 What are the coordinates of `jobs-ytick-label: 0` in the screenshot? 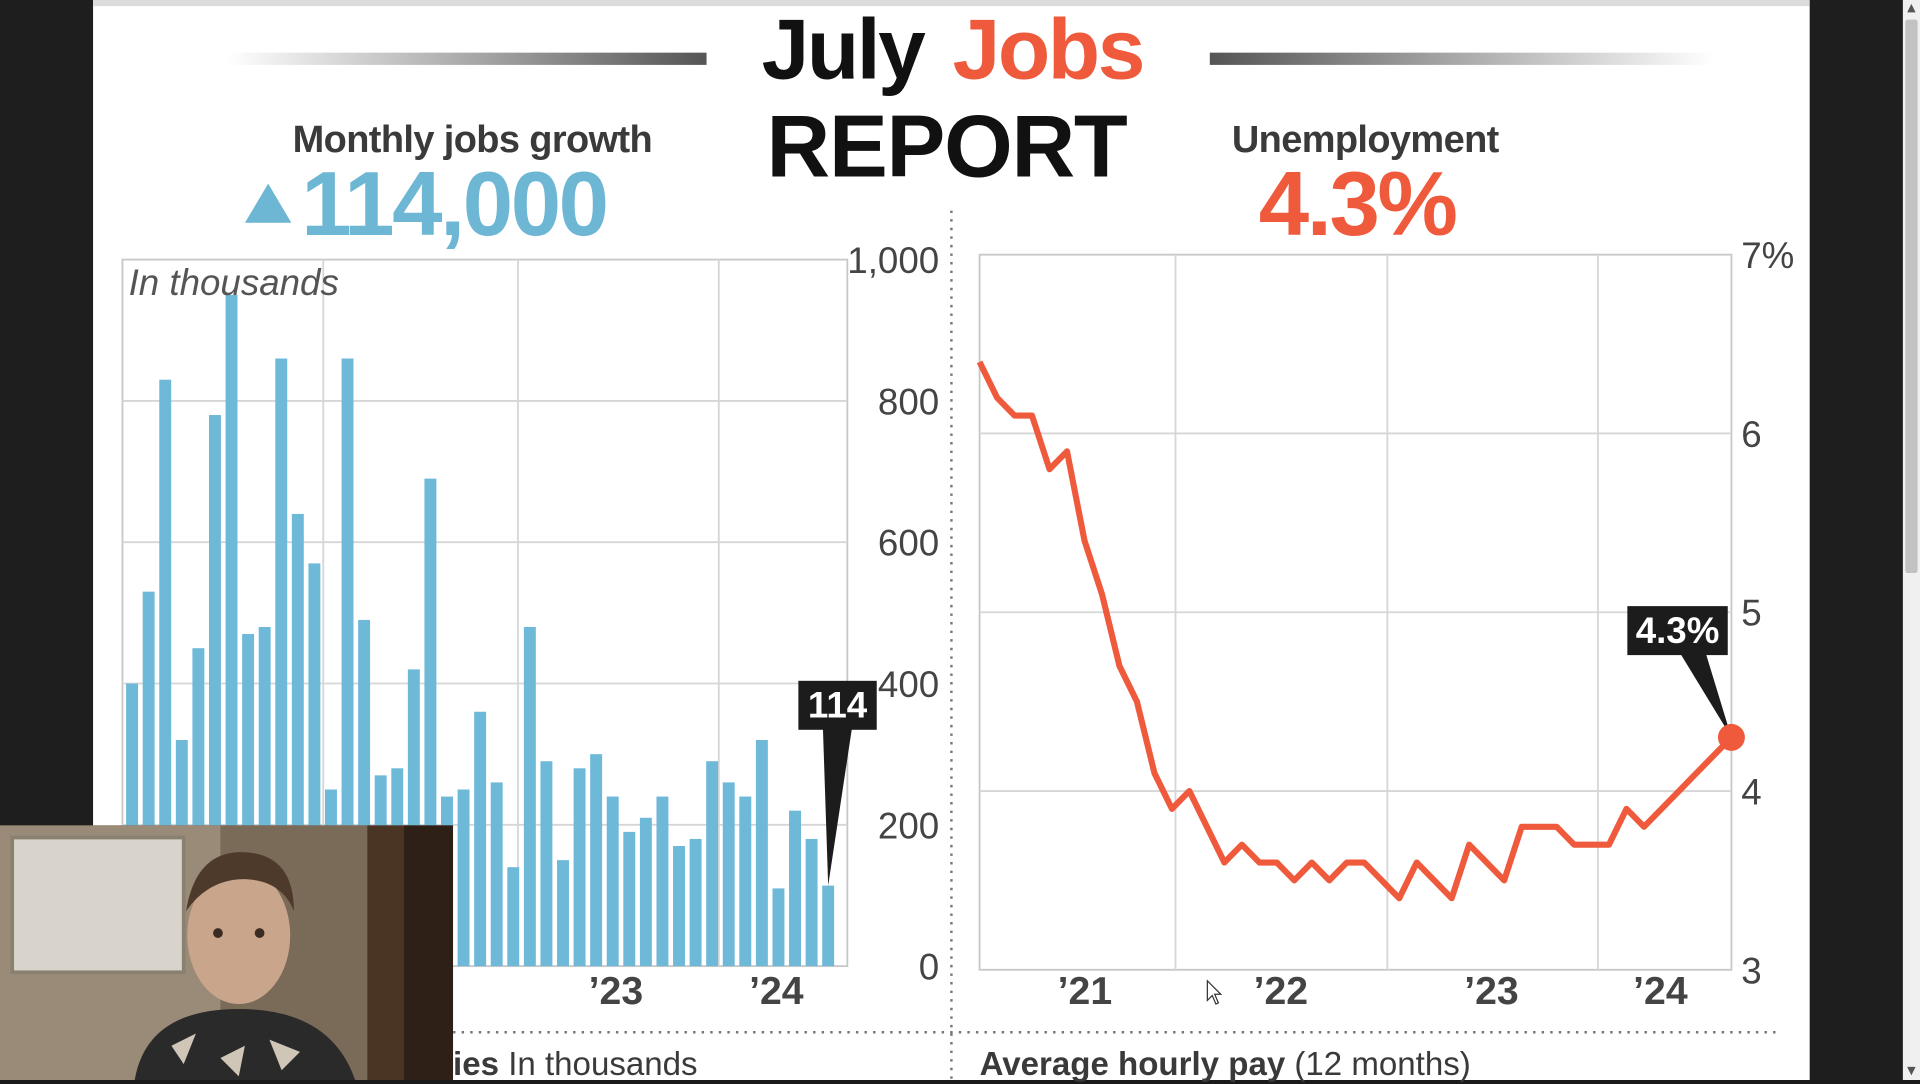 It's located at (929, 967).